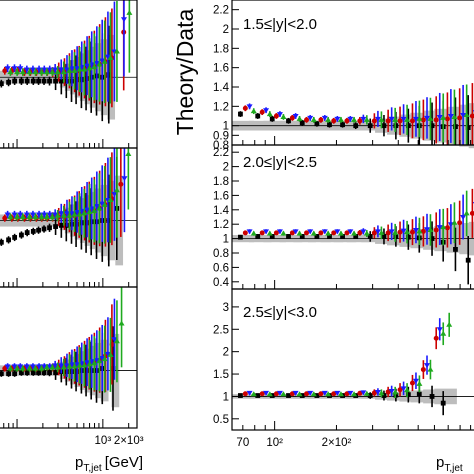 This screenshot has height=474, width=474. What do you see at coordinates (221, 268) in the screenshot?
I see `y-tick-label: 0.6` at bounding box center [221, 268].